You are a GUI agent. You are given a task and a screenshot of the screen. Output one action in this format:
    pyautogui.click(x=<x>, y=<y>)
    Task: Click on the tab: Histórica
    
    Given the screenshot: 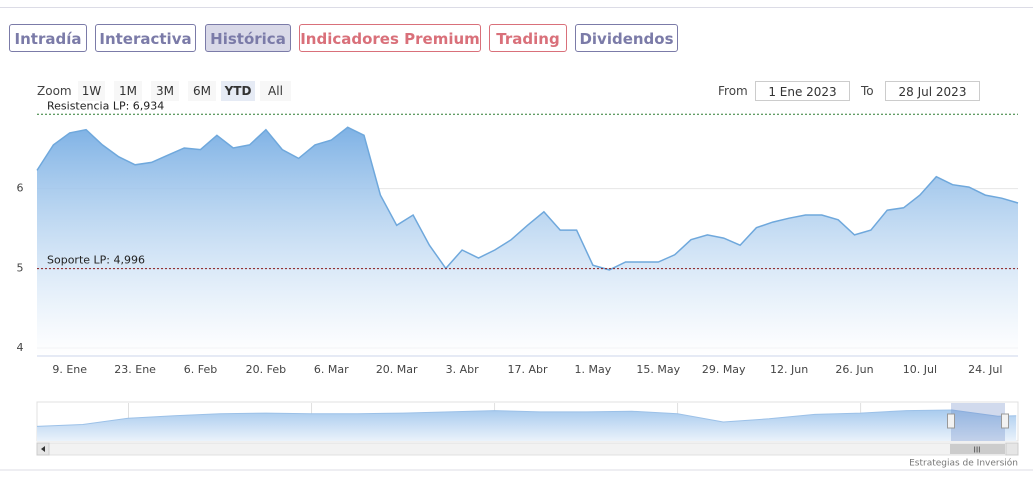 What is the action you would take?
    pyautogui.click(x=248, y=38)
    